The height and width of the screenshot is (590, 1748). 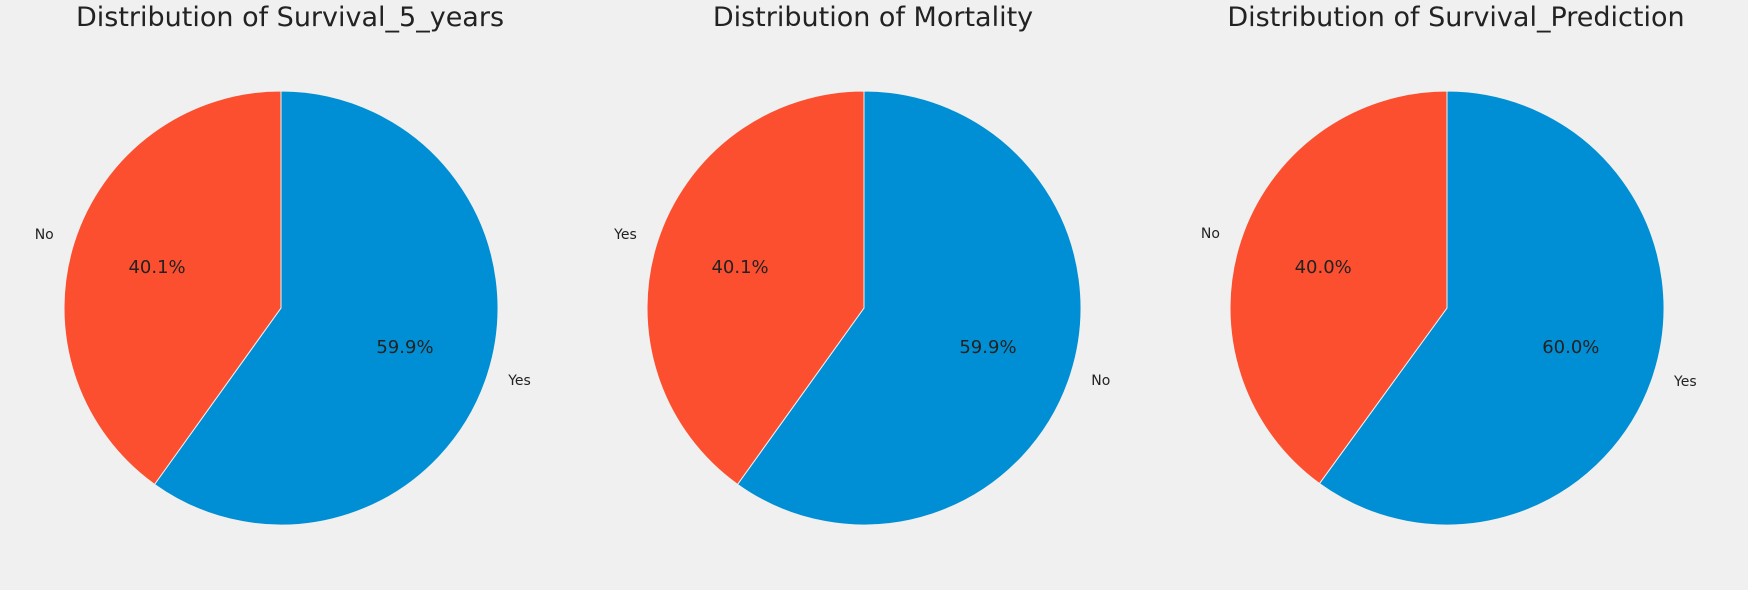 I want to click on chart-title: Distribution of Survival_Prediction, so click(x=1456, y=17).